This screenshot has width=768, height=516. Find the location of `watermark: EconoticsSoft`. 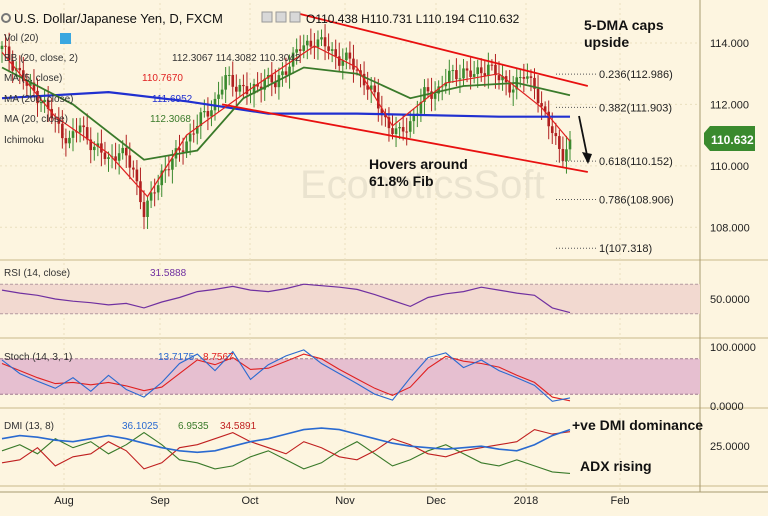

watermark: EconoticsSoft is located at coordinates (422, 185).